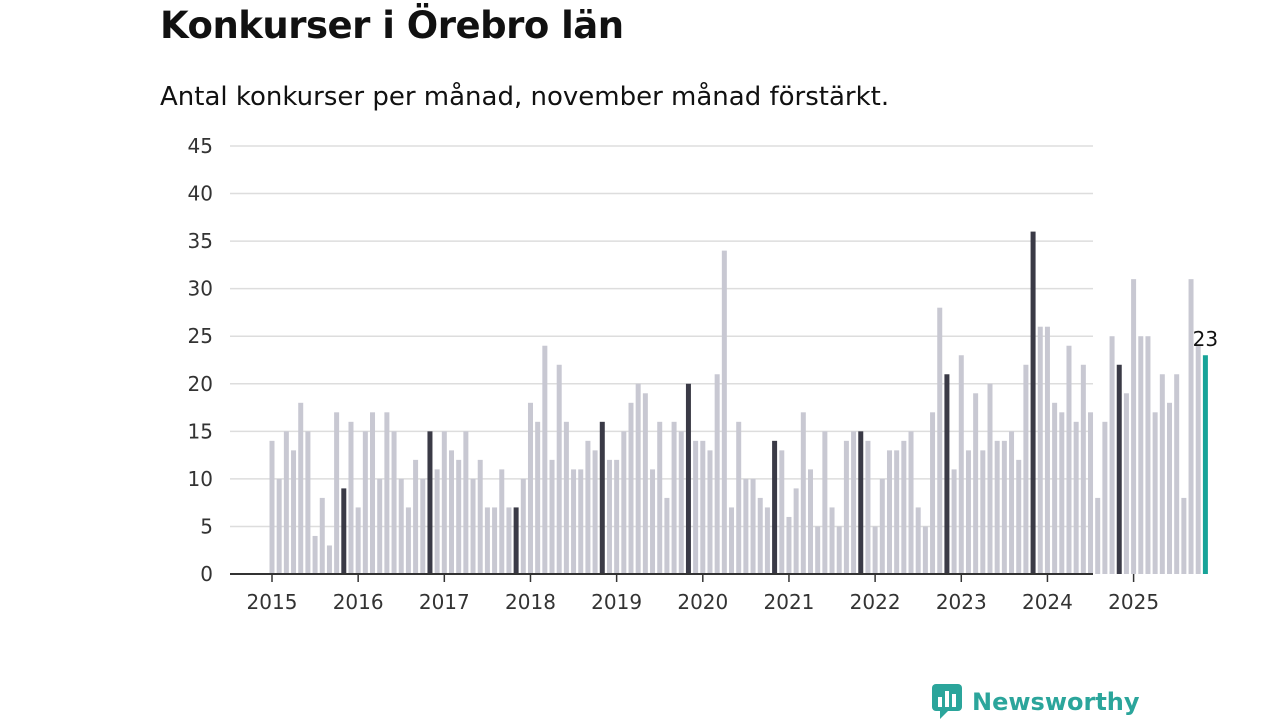  What do you see at coordinates (206, 526) in the screenshot?
I see `y-tick-label: 5` at bounding box center [206, 526].